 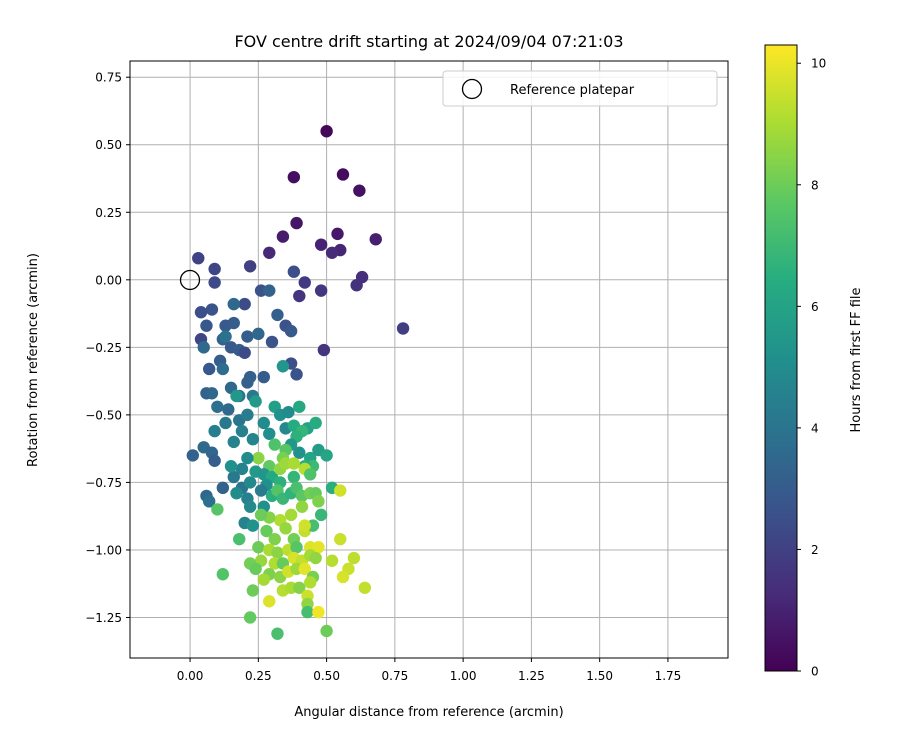 What do you see at coordinates (258, 676) in the screenshot?
I see `x-tick-label: 0.25` at bounding box center [258, 676].